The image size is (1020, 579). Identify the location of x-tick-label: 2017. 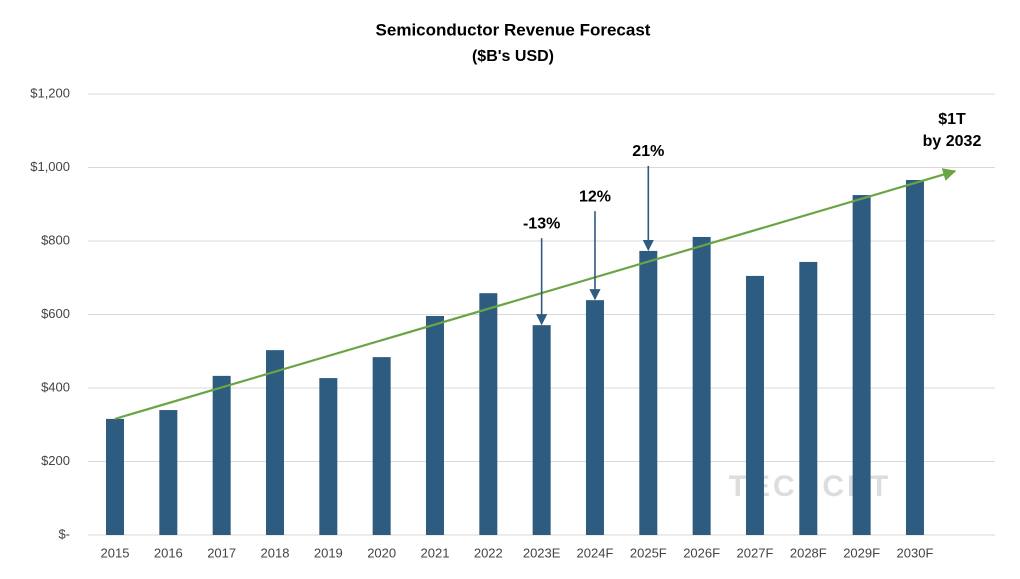
(221, 552).